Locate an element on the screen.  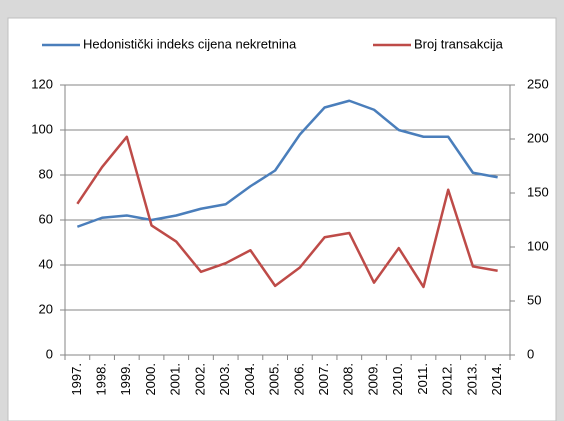
y2-tick-label: 100 is located at coordinates (538, 245).